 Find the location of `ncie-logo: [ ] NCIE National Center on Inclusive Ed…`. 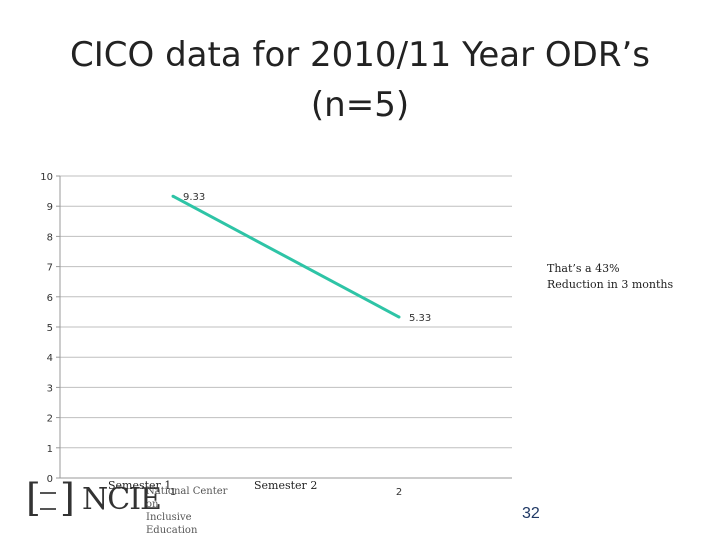

ncie-logo: [ ] NCIE National Center on Inclusive Ed… is located at coordinates (130, 506).